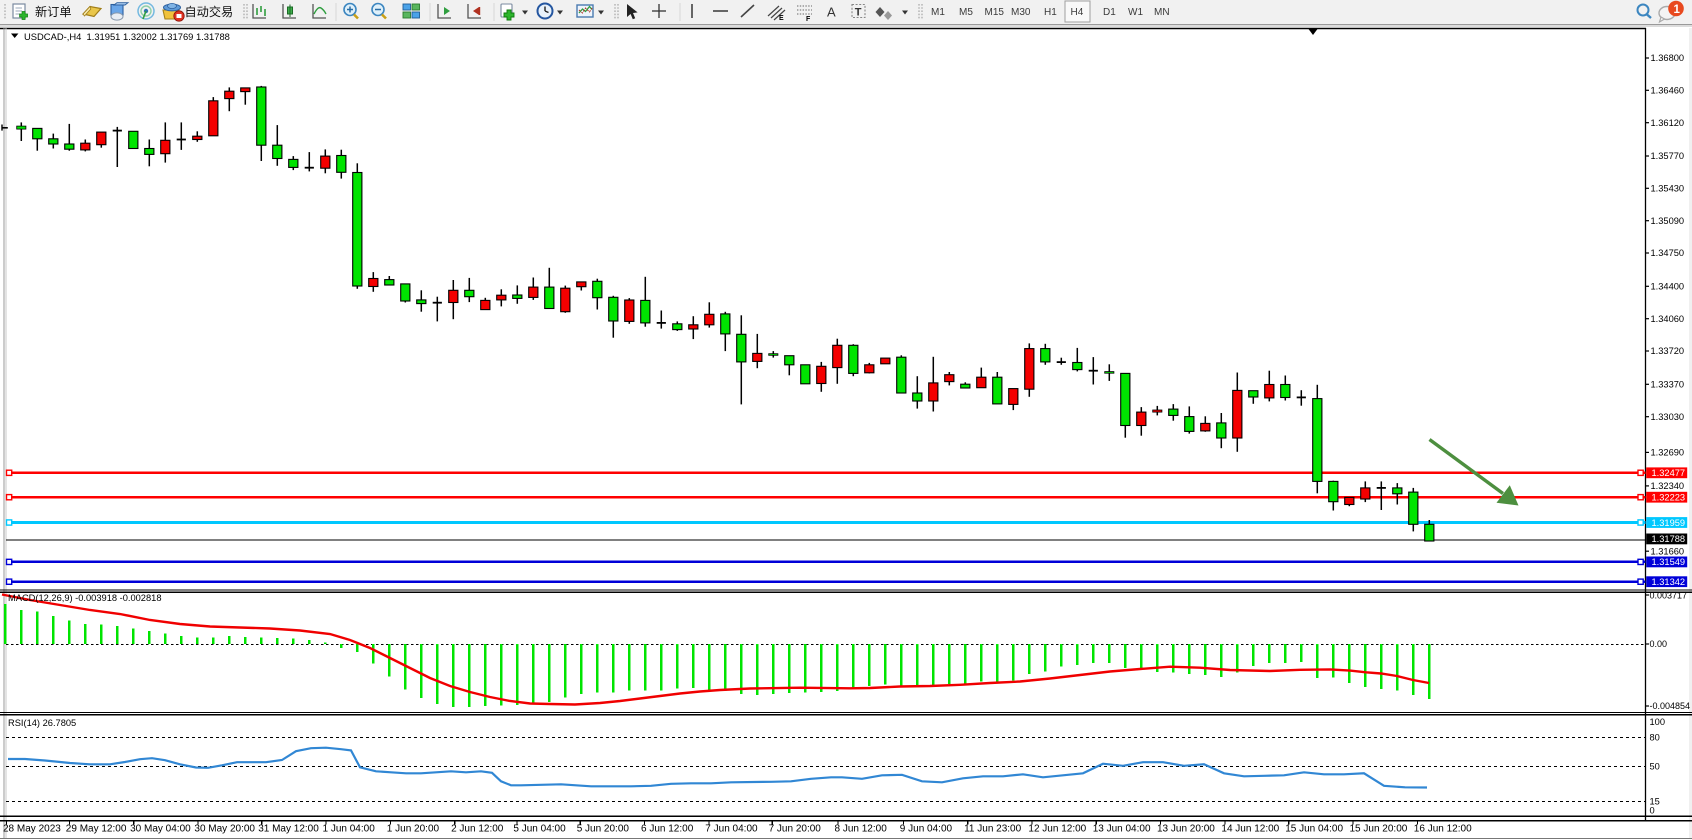 This screenshot has height=840, width=1692. What do you see at coordinates (1669, 582) in the screenshot?
I see `svg-text: 1.31342` at bounding box center [1669, 582].